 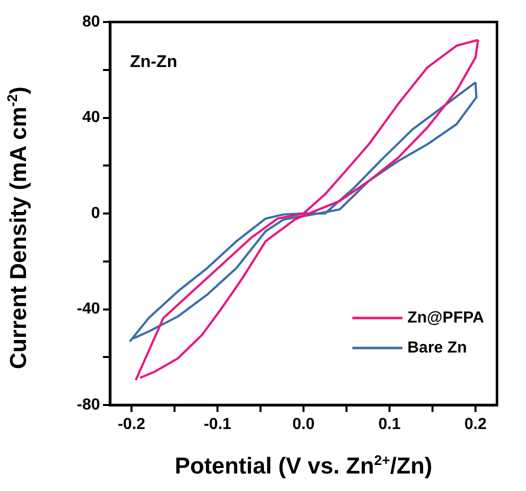 What do you see at coordinates (91, 117) in the screenshot?
I see `y-tick-label: 40` at bounding box center [91, 117].